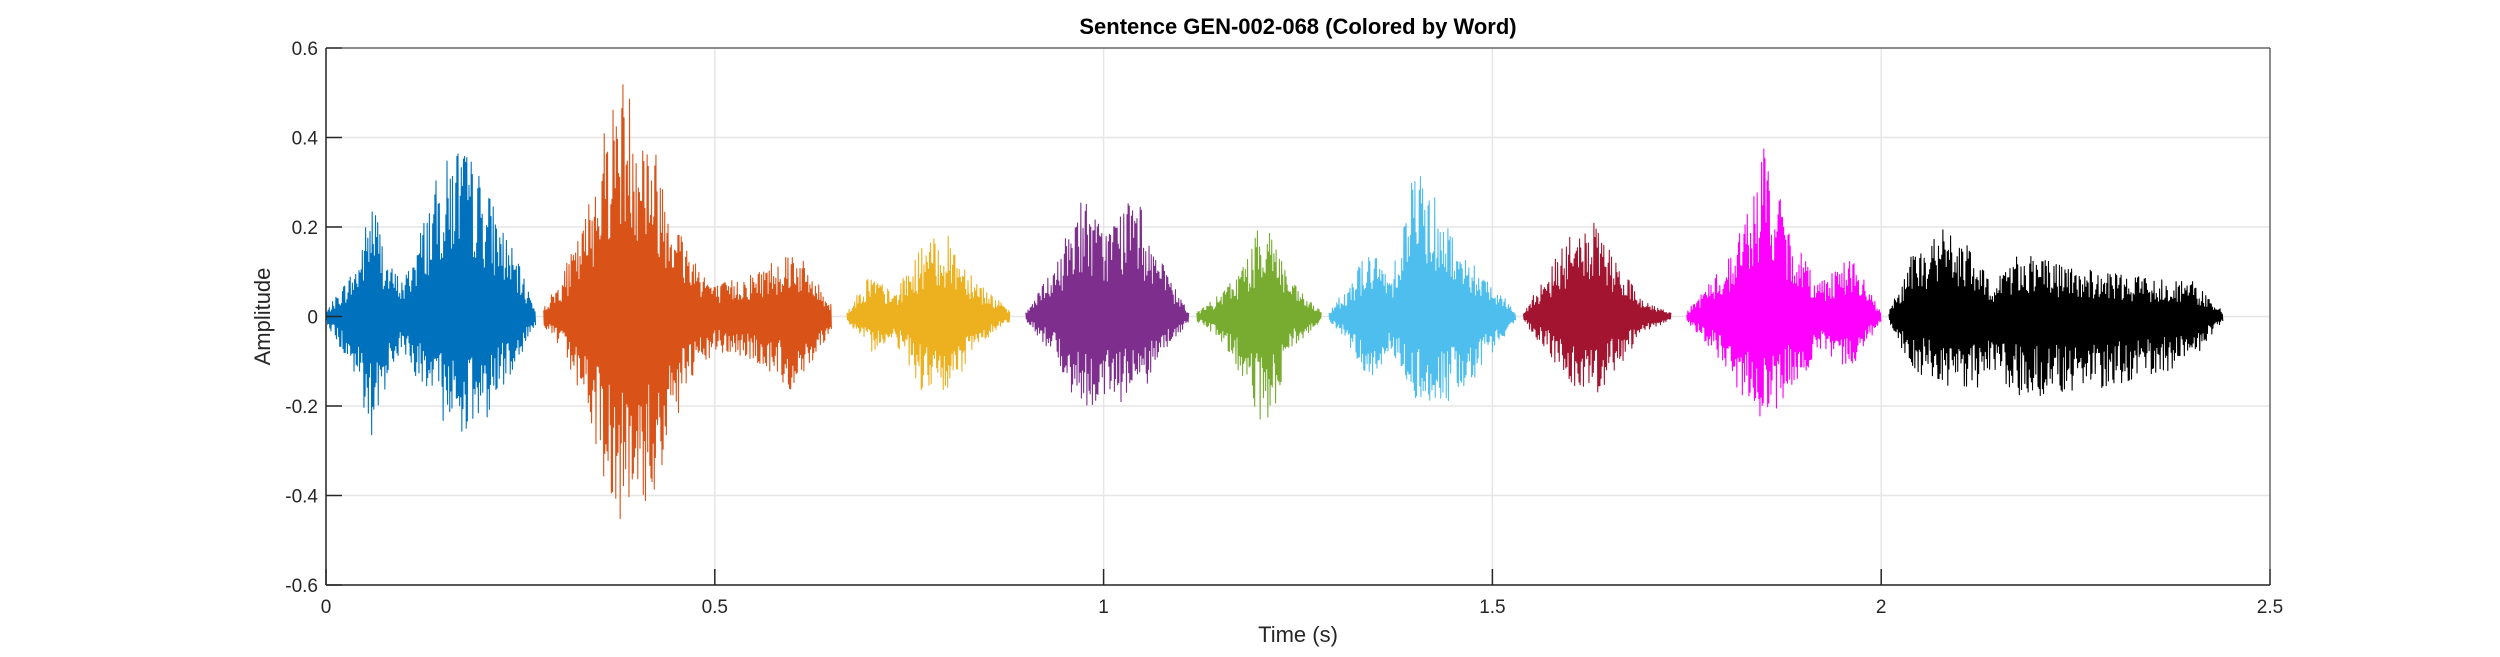 This screenshot has width=2500, height=657. Describe the element at coordinates (1298, 634) in the screenshot. I see `x-axis-label: Time (s)` at that location.